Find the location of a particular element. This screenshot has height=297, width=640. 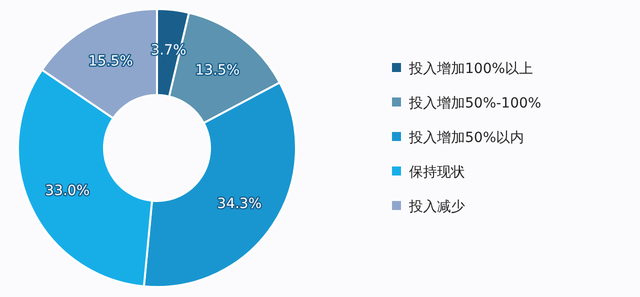

legend-label: 投入增加50%以内 is located at coordinates (466, 138).